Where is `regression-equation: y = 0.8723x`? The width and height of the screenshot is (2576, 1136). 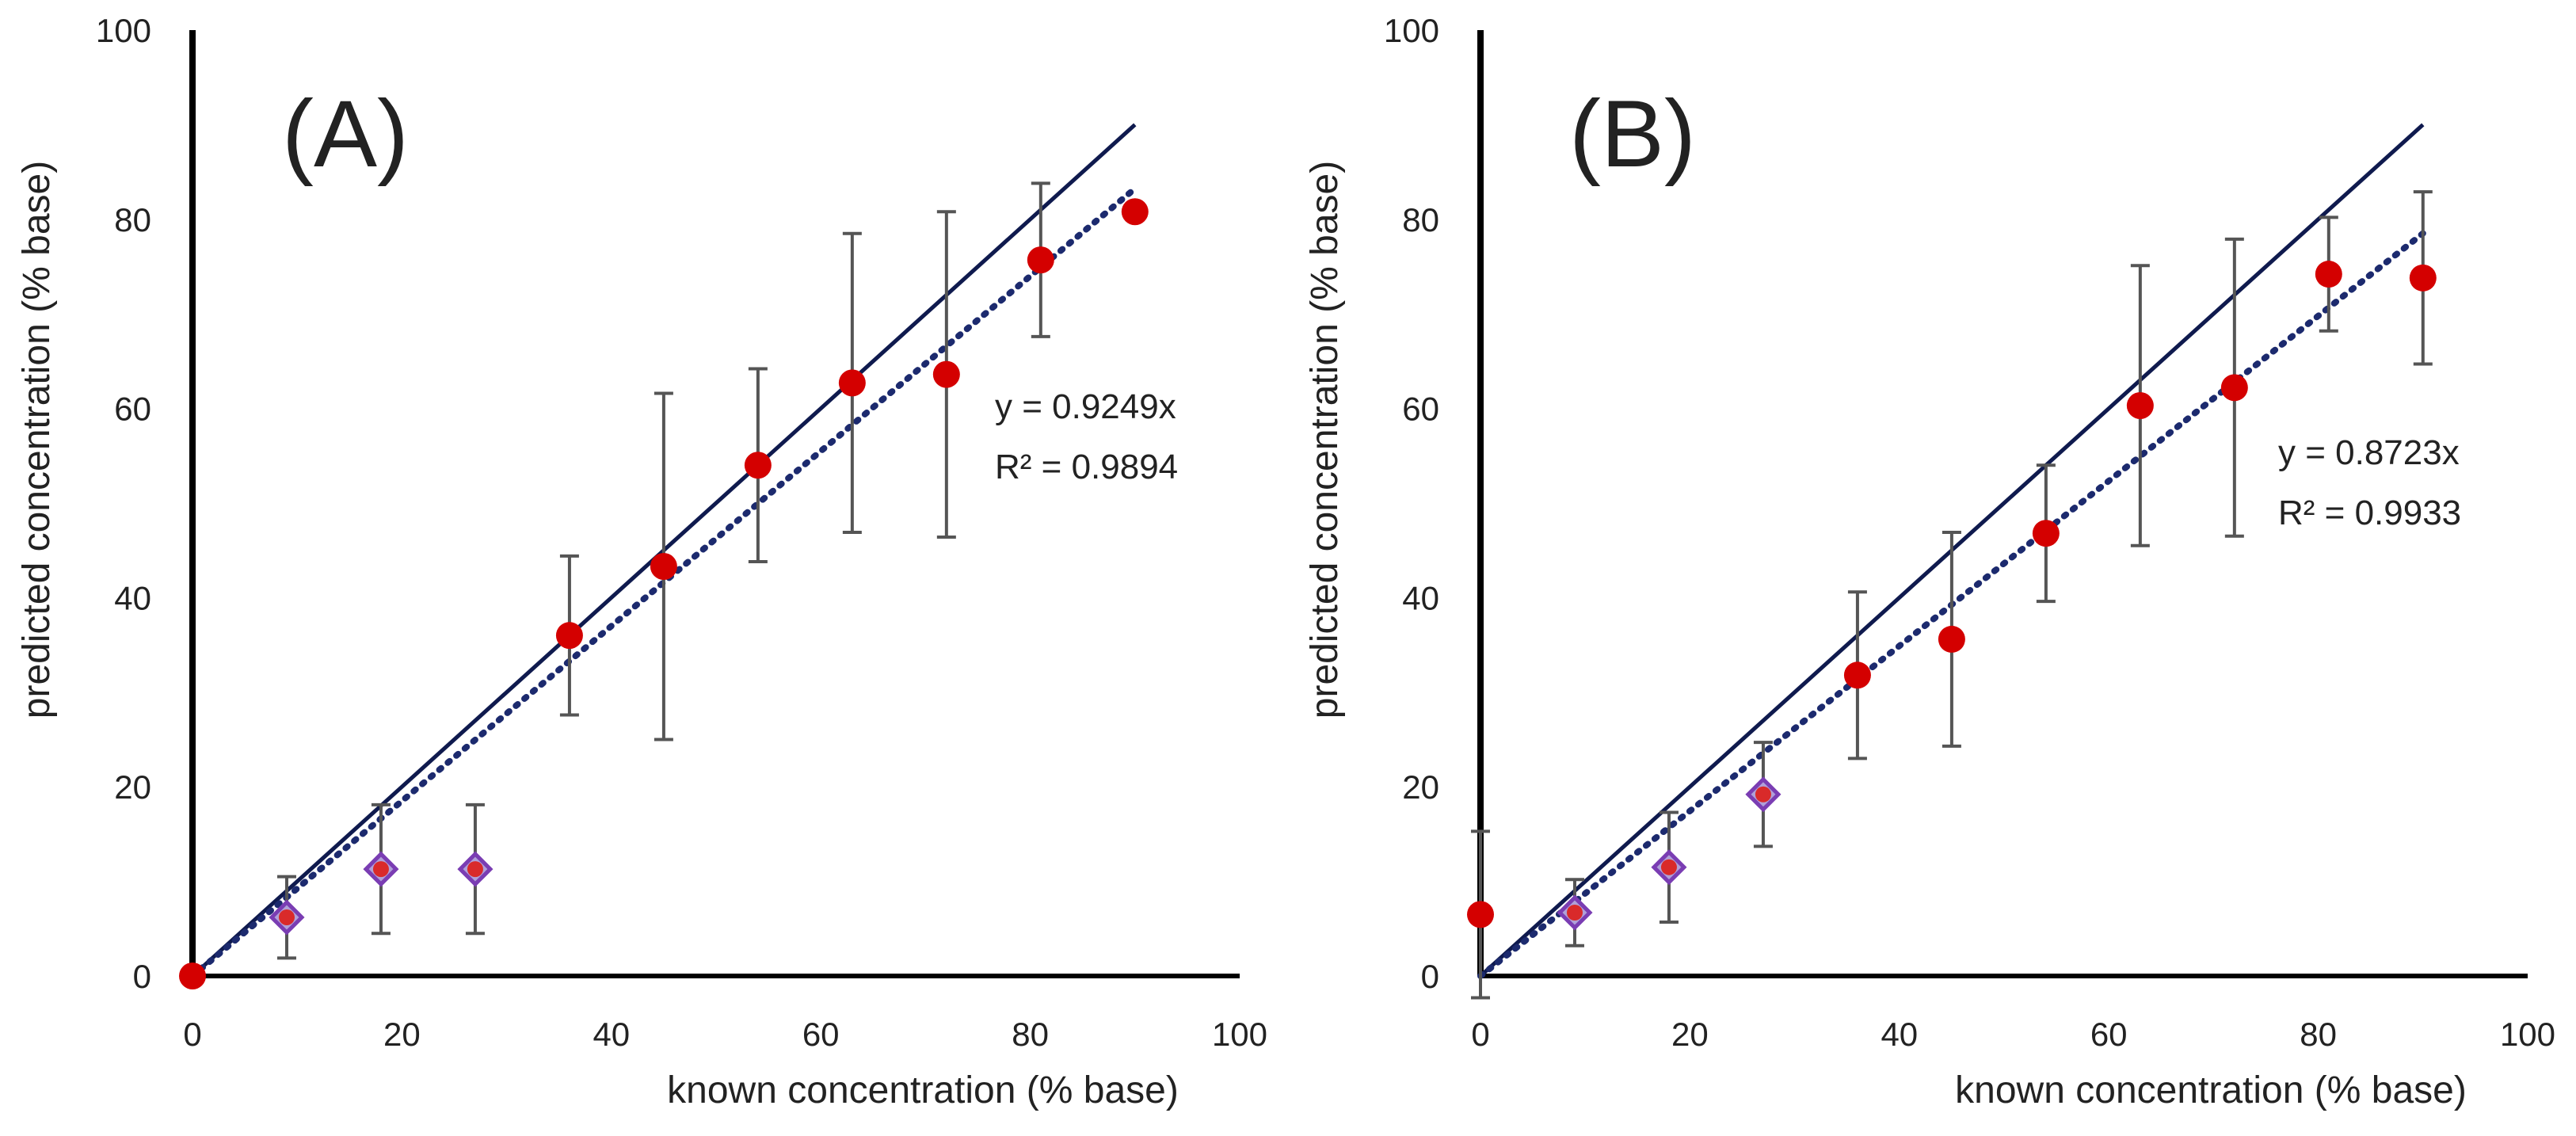 regression-equation: y = 0.8723x is located at coordinates (2369, 452).